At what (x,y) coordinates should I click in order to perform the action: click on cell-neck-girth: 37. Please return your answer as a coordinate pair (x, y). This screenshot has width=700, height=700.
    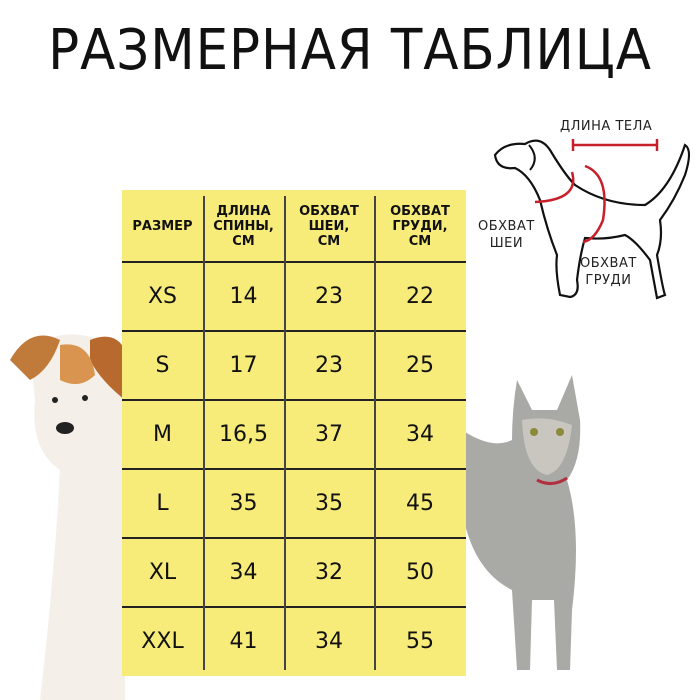
    Looking at the image, I should click on (329, 434).